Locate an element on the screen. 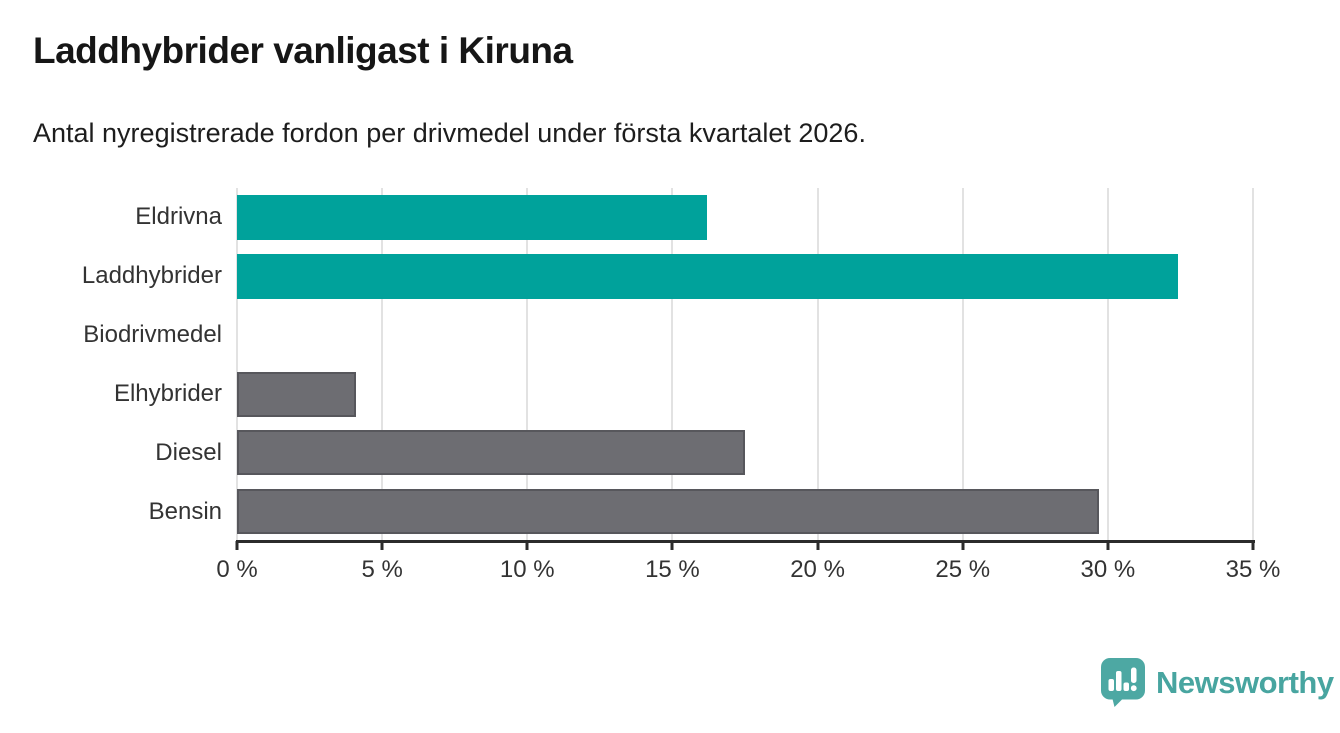  bar-row: Laddhybrider is located at coordinates (667, 276).